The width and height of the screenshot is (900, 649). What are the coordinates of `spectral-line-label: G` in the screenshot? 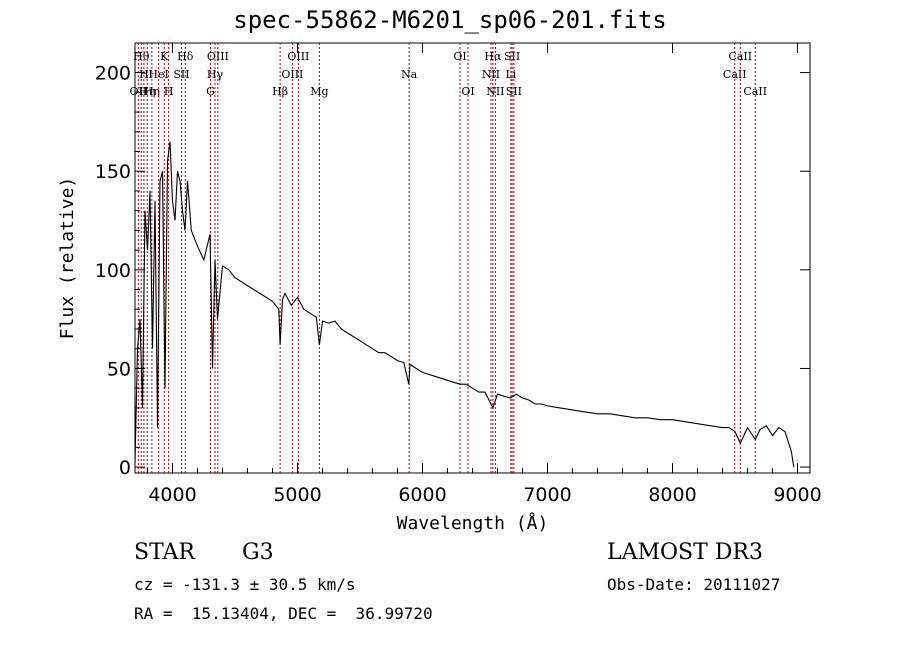 It's located at (210, 91).